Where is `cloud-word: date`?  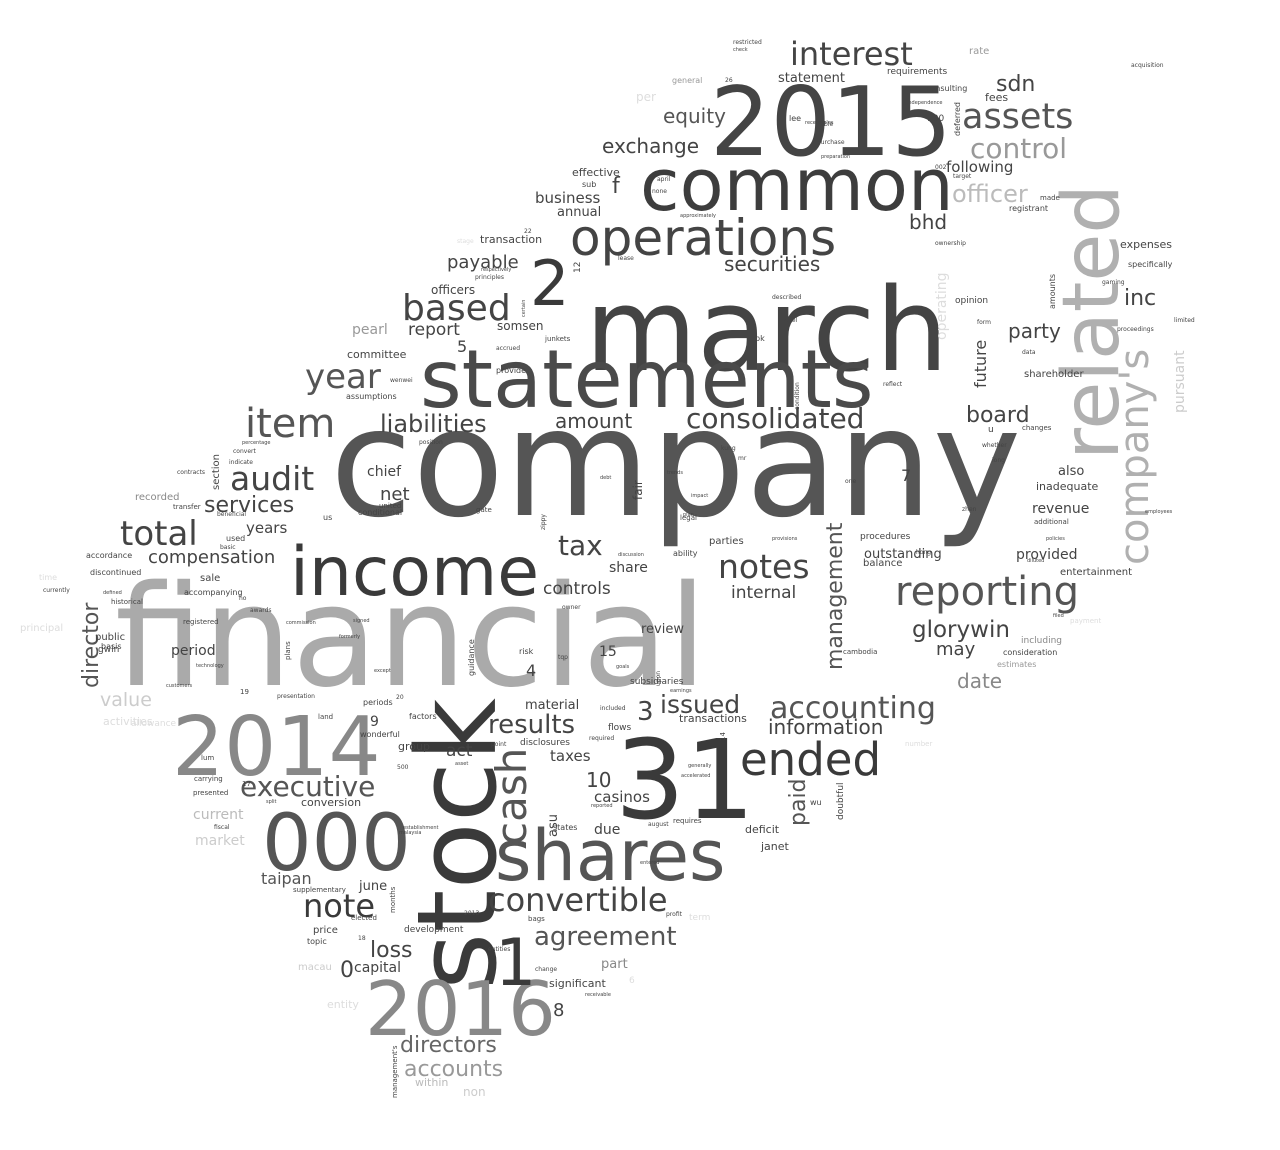 cloud-word: date is located at coordinates (979, 681).